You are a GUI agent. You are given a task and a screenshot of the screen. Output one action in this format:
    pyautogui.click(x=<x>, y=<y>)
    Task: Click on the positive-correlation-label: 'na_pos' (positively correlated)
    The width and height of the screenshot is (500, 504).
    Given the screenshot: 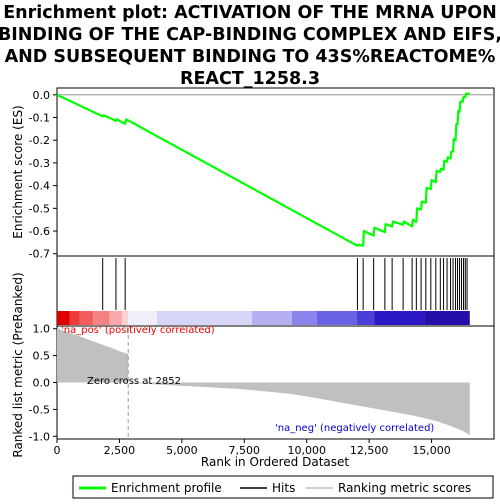 What is the action you would take?
    pyautogui.click(x=138, y=330)
    